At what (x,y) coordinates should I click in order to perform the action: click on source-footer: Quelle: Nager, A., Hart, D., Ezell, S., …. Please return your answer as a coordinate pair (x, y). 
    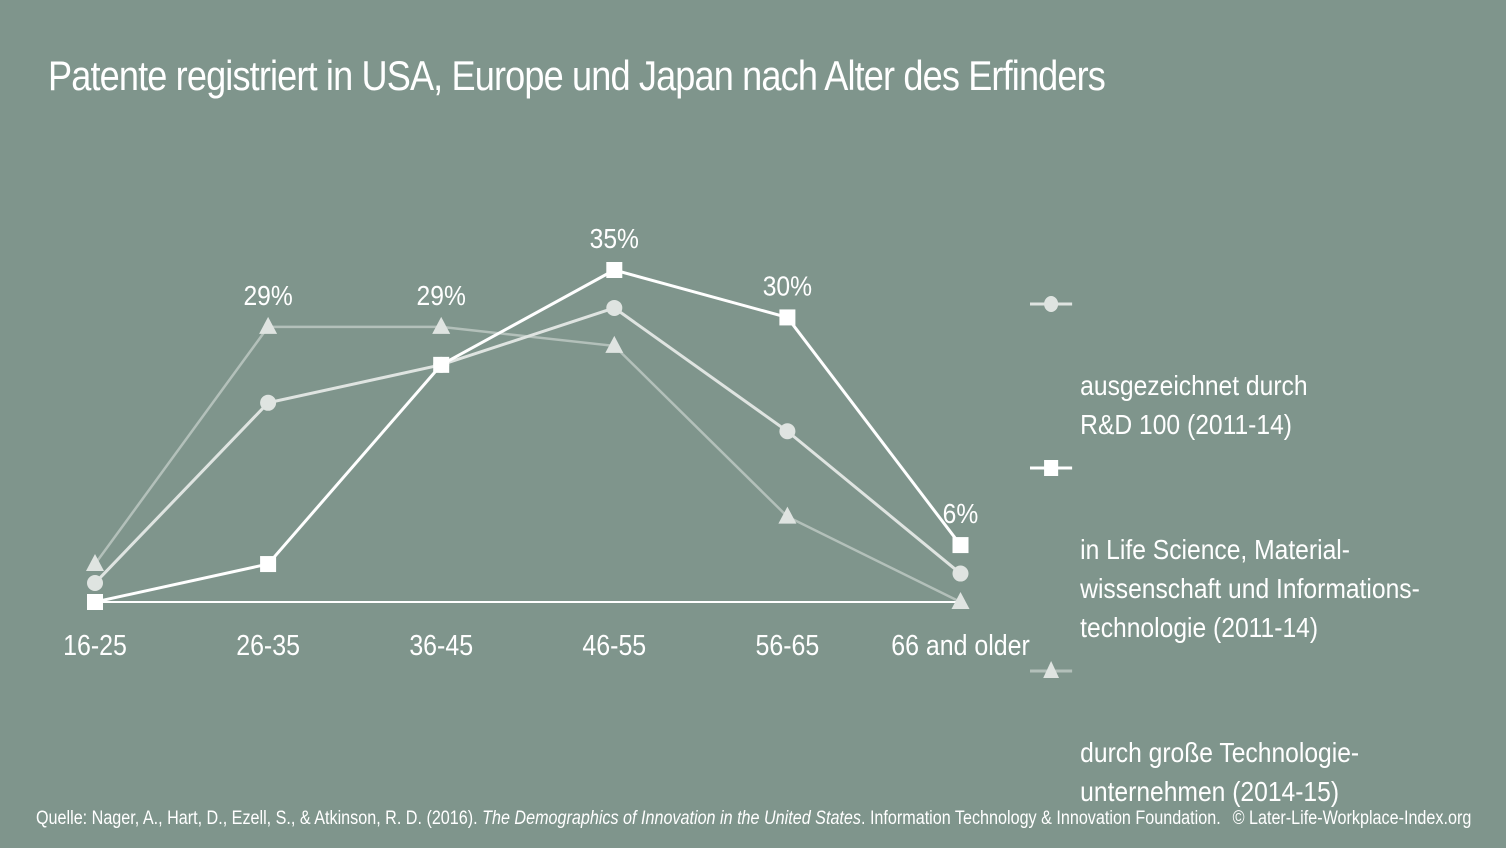
    Looking at the image, I should click on (753, 819).